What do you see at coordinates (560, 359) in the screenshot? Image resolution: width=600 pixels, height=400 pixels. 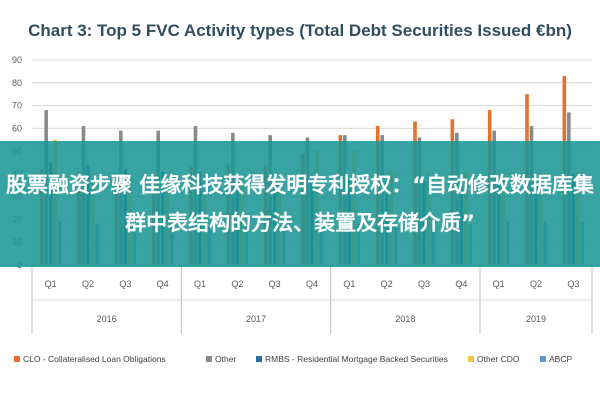 I see `legend-label: ABCP` at bounding box center [560, 359].